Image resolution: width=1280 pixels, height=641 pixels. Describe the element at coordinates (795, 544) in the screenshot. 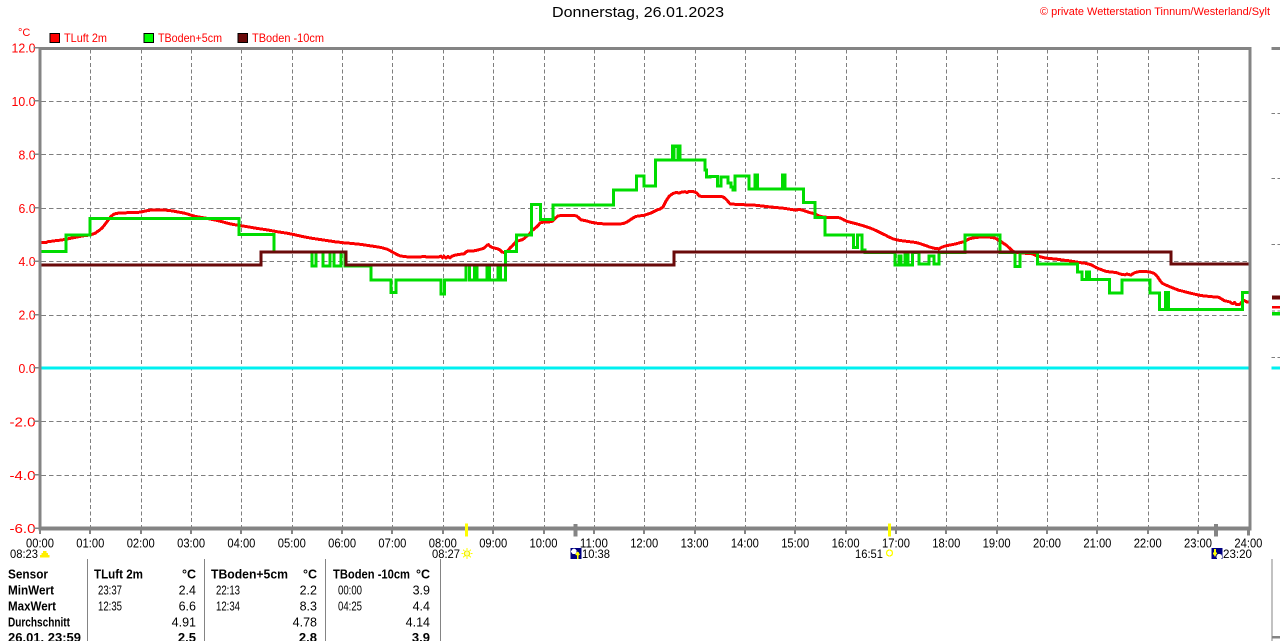

I see `svg-text: 15:00` at that location.